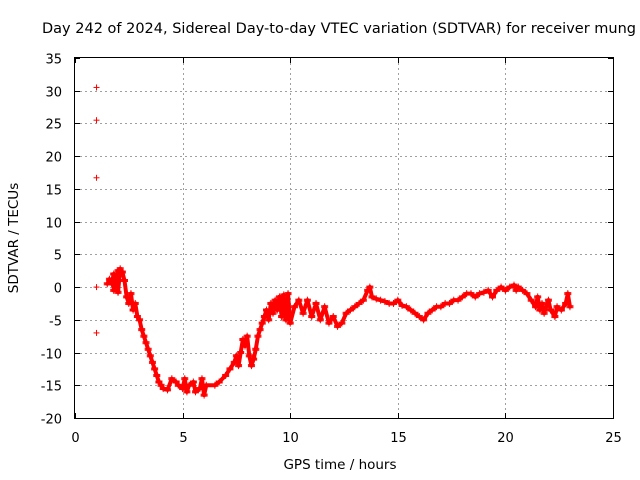 This screenshot has width=640, height=480. What do you see at coordinates (55, 322) in the screenshot?
I see `y-tick-label--5: -5` at bounding box center [55, 322].